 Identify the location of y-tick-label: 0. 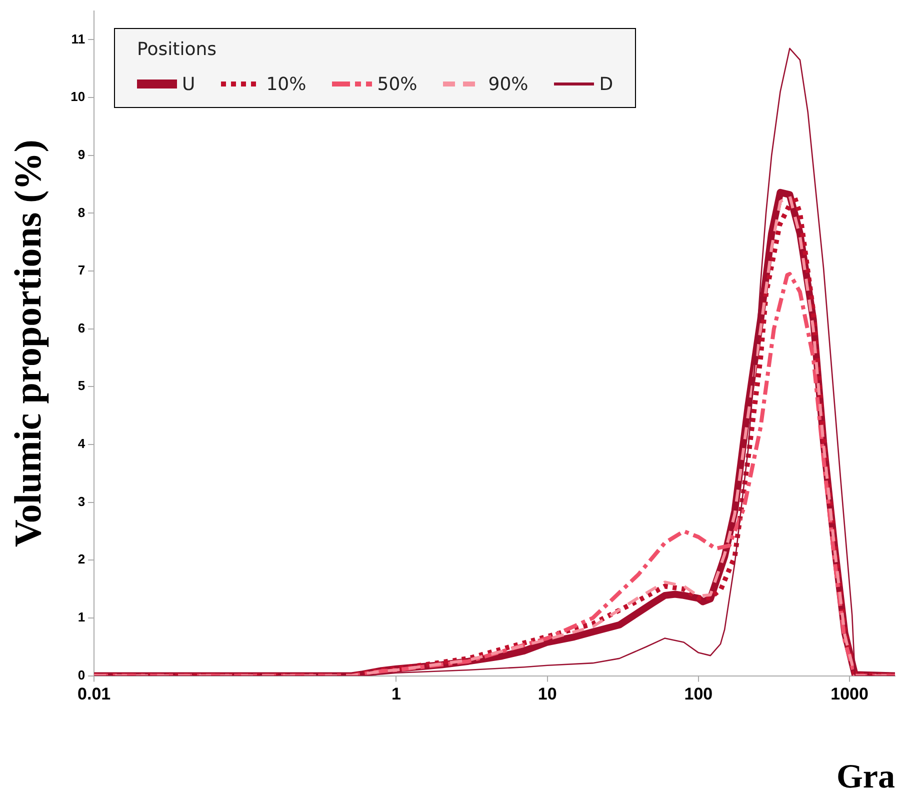
(82, 674).